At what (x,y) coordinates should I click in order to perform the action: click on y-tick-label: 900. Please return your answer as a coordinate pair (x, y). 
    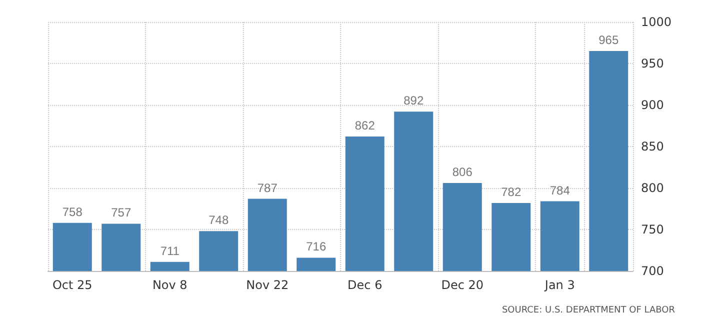
    Looking at the image, I should click on (652, 105).